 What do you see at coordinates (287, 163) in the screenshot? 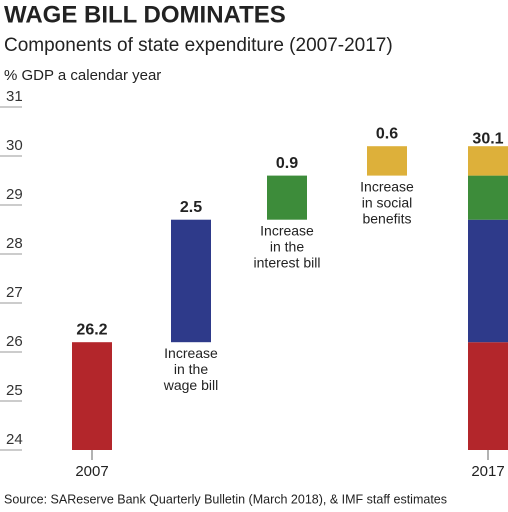
I see `value-label: 0.9` at bounding box center [287, 163].